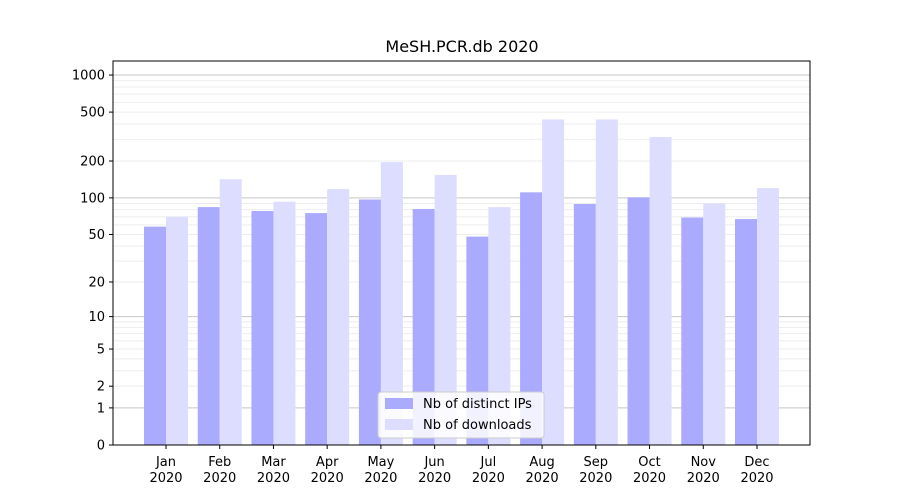 The width and height of the screenshot is (900, 500). Describe the element at coordinates (704, 462) in the screenshot. I see `x-tick-label-month: Nov` at that location.